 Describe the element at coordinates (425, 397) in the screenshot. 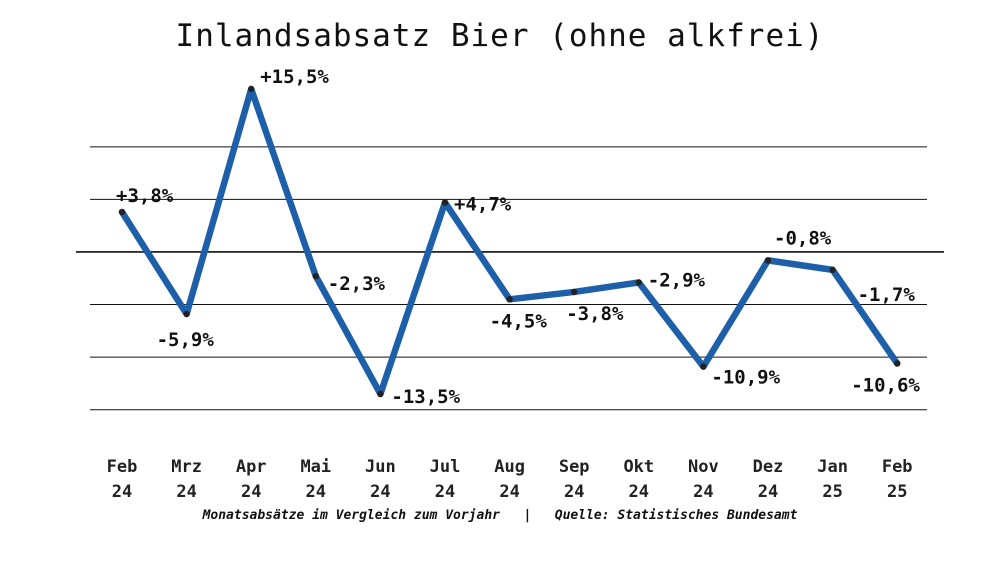

I see `data-label: -13,5%` at that location.